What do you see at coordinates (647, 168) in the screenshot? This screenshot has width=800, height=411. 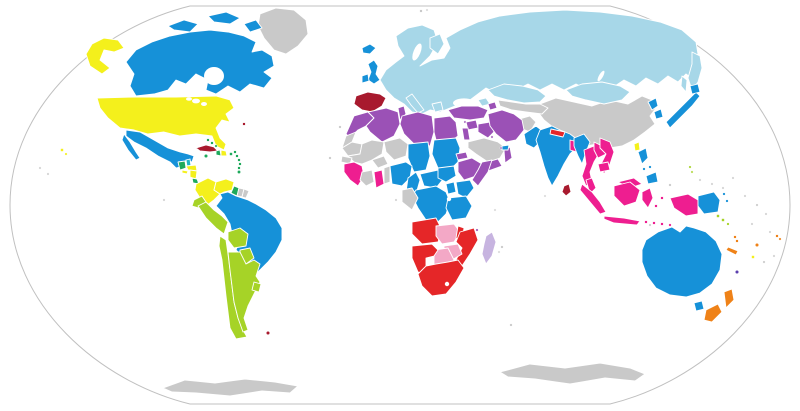 I see `philippines-visayas-dots` at bounding box center [647, 168].